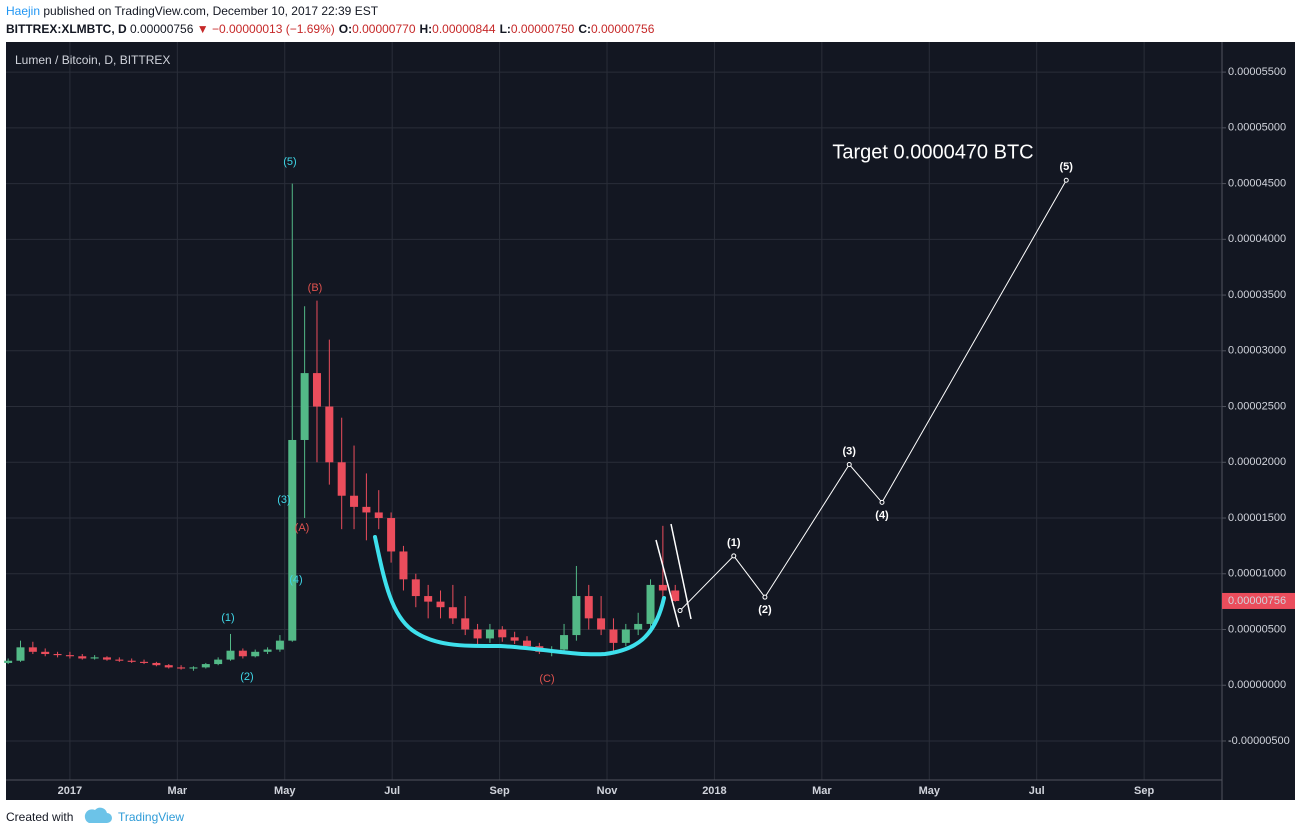 The width and height of the screenshot is (1301, 836). I want to click on wave-label: (5), so click(289, 162).